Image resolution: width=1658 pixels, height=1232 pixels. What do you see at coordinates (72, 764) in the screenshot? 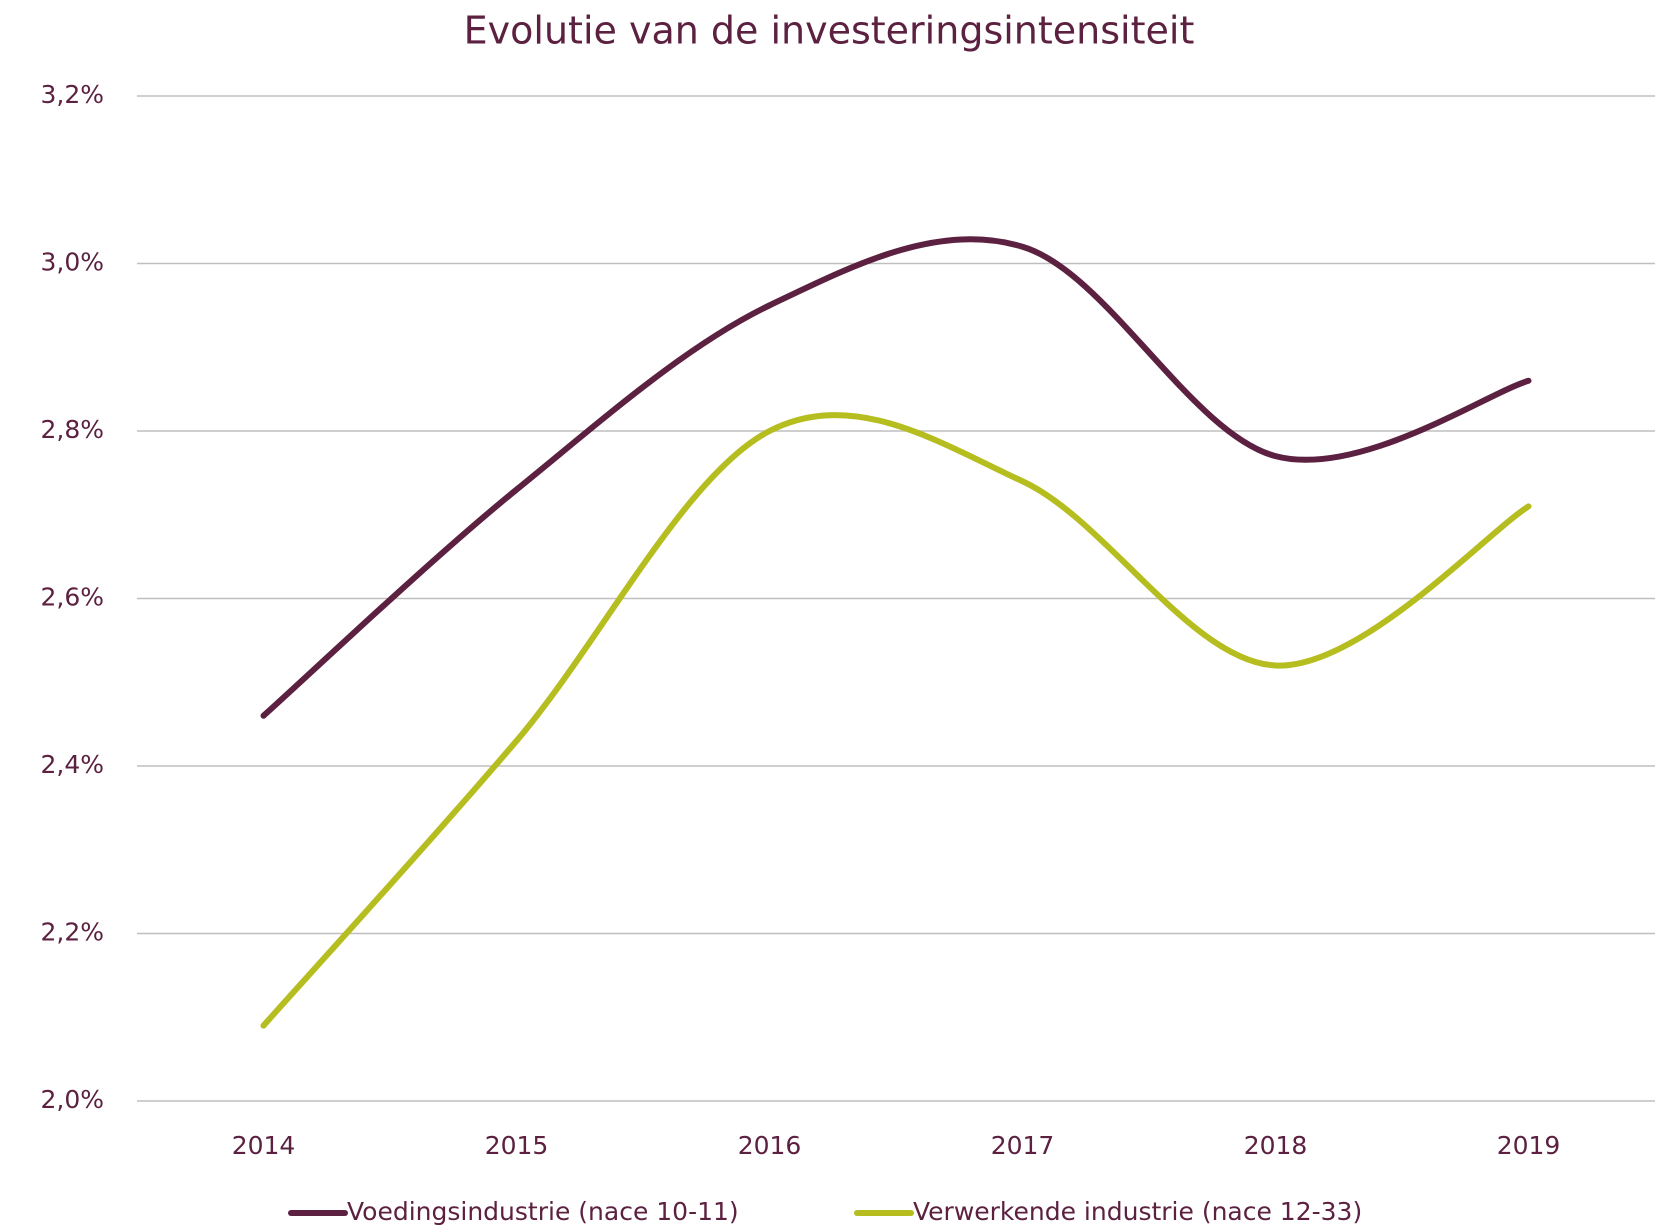
I see `y-tick-label: 2,4%` at bounding box center [72, 764].